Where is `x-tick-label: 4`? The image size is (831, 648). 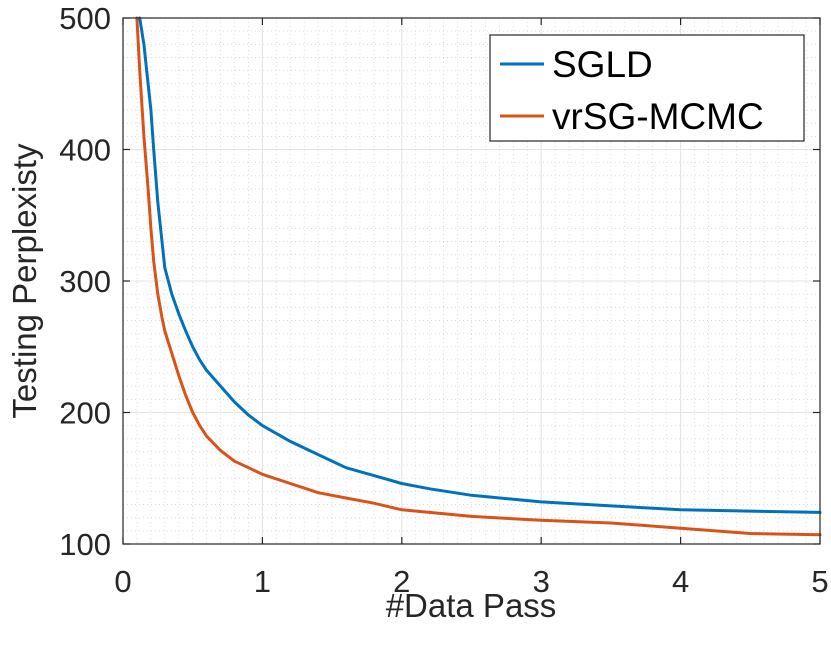 x-tick-label: 4 is located at coordinates (680, 581).